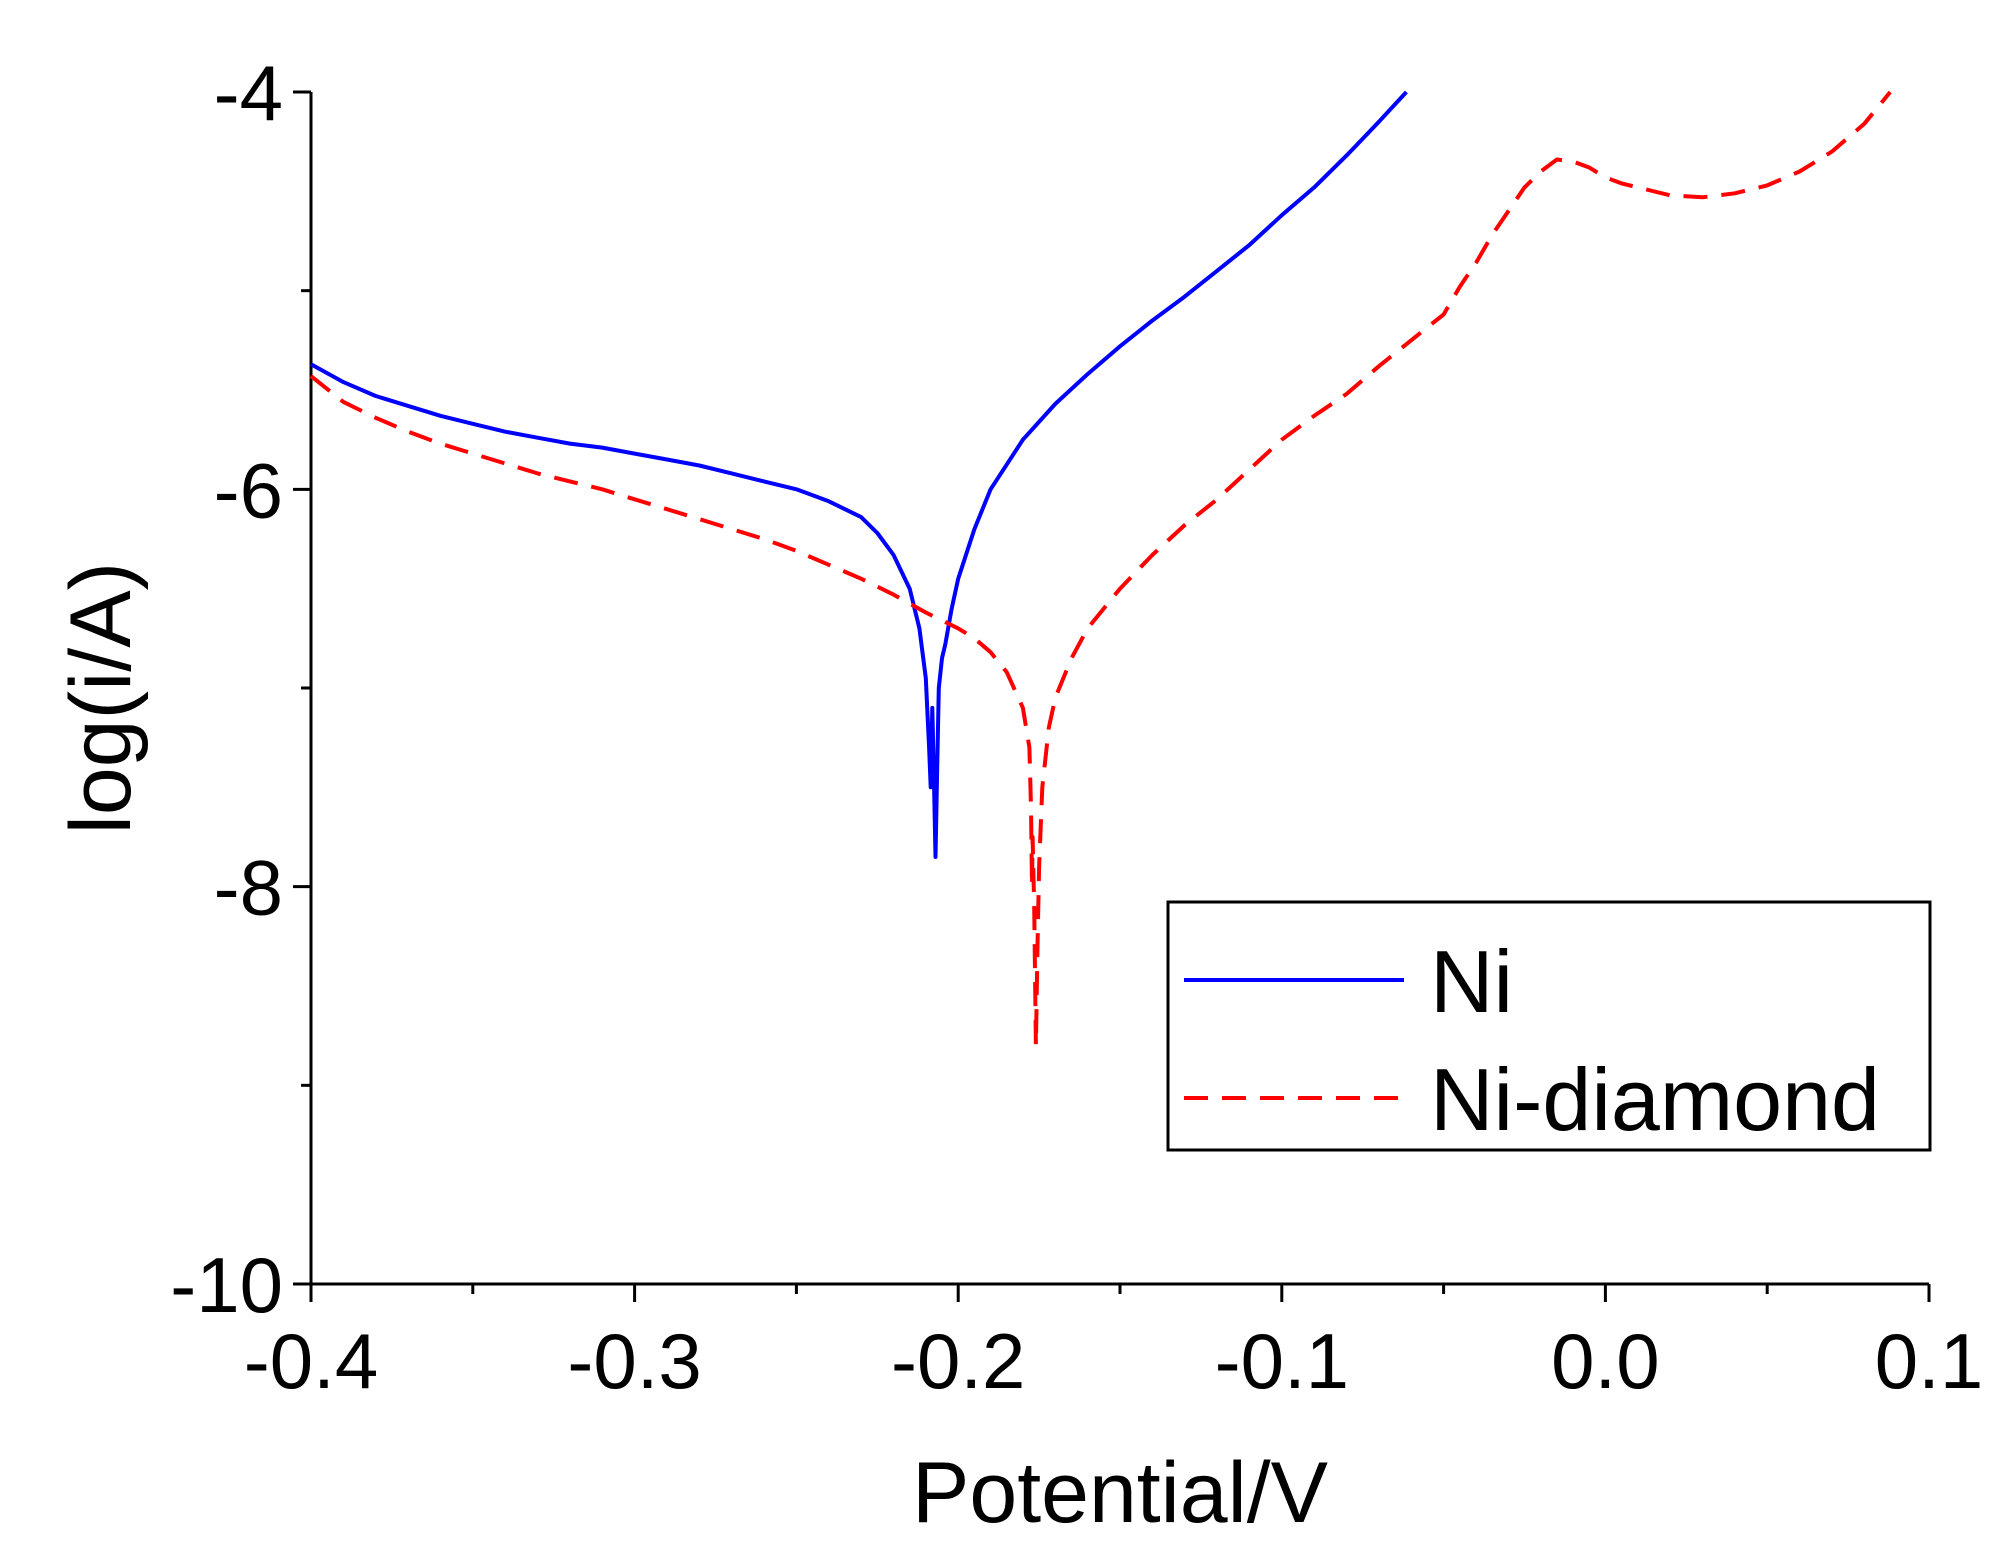  I want to click on legend: Ni Ni-diamond, so click(1549, 1026).